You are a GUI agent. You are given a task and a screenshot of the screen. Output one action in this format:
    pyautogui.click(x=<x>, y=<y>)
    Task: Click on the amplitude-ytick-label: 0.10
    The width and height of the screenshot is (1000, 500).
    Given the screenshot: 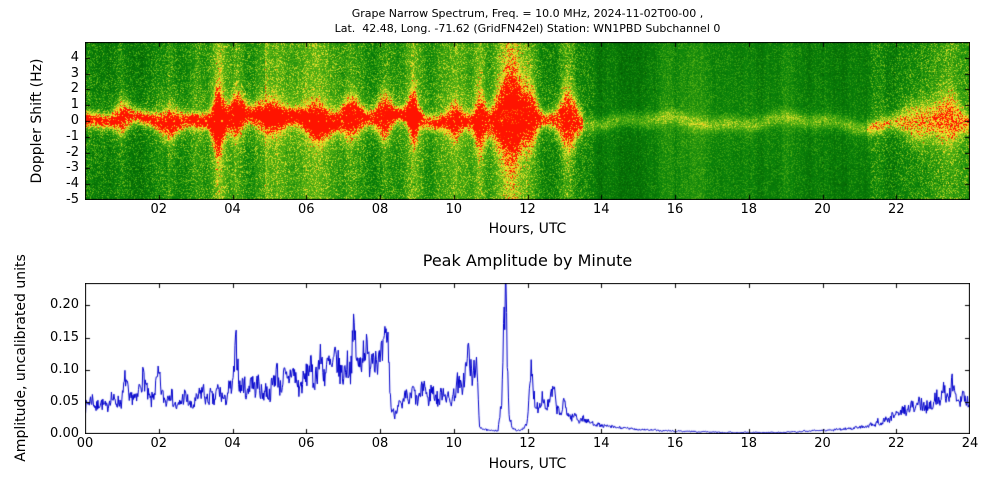 What is the action you would take?
    pyautogui.click(x=64, y=369)
    